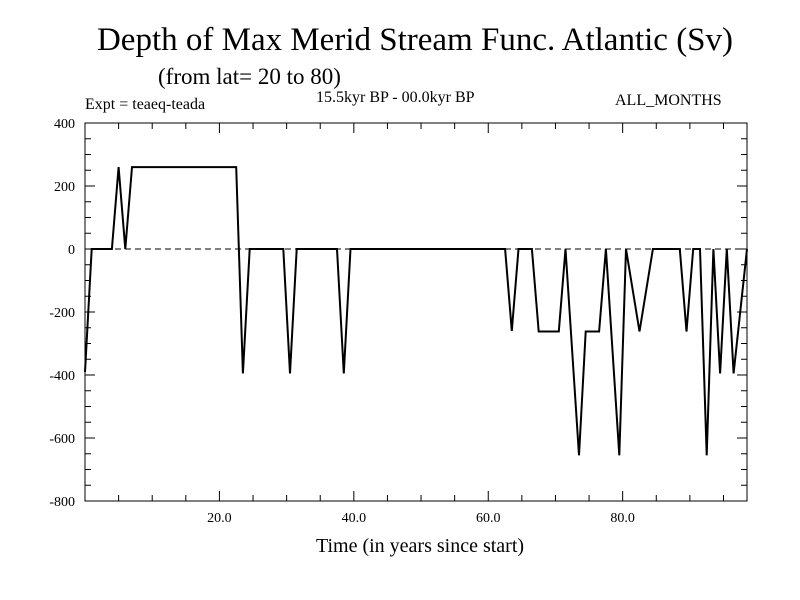 The height and width of the screenshot is (600, 800). What do you see at coordinates (249, 76) in the screenshot?
I see `chart-subtitle: (from lat= 20 to 80)` at bounding box center [249, 76].